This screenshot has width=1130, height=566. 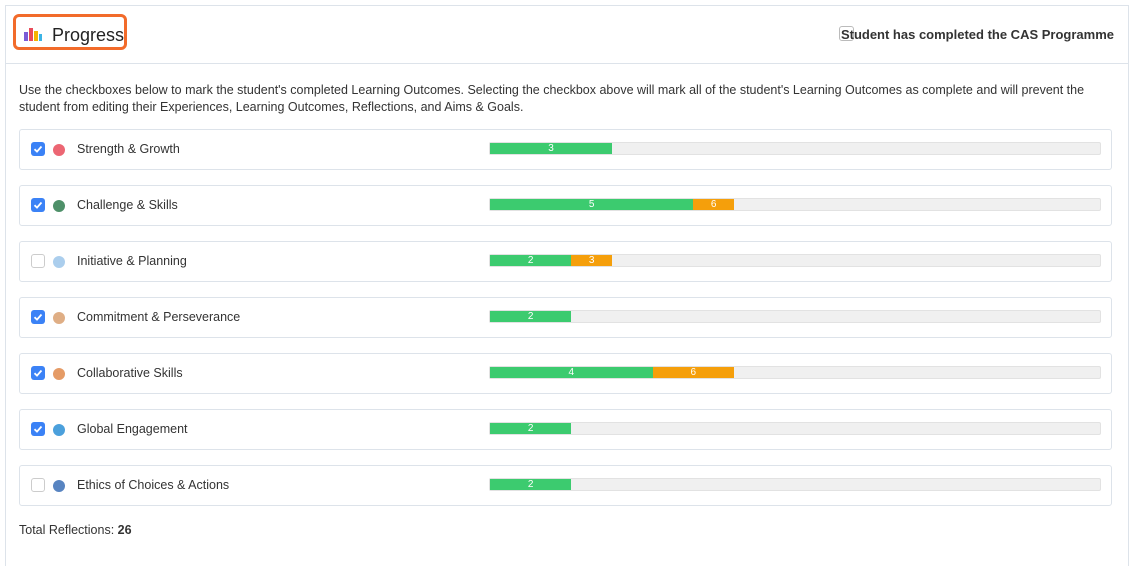 I want to click on outcome-label: Global Engagement, so click(x=132, y=429).